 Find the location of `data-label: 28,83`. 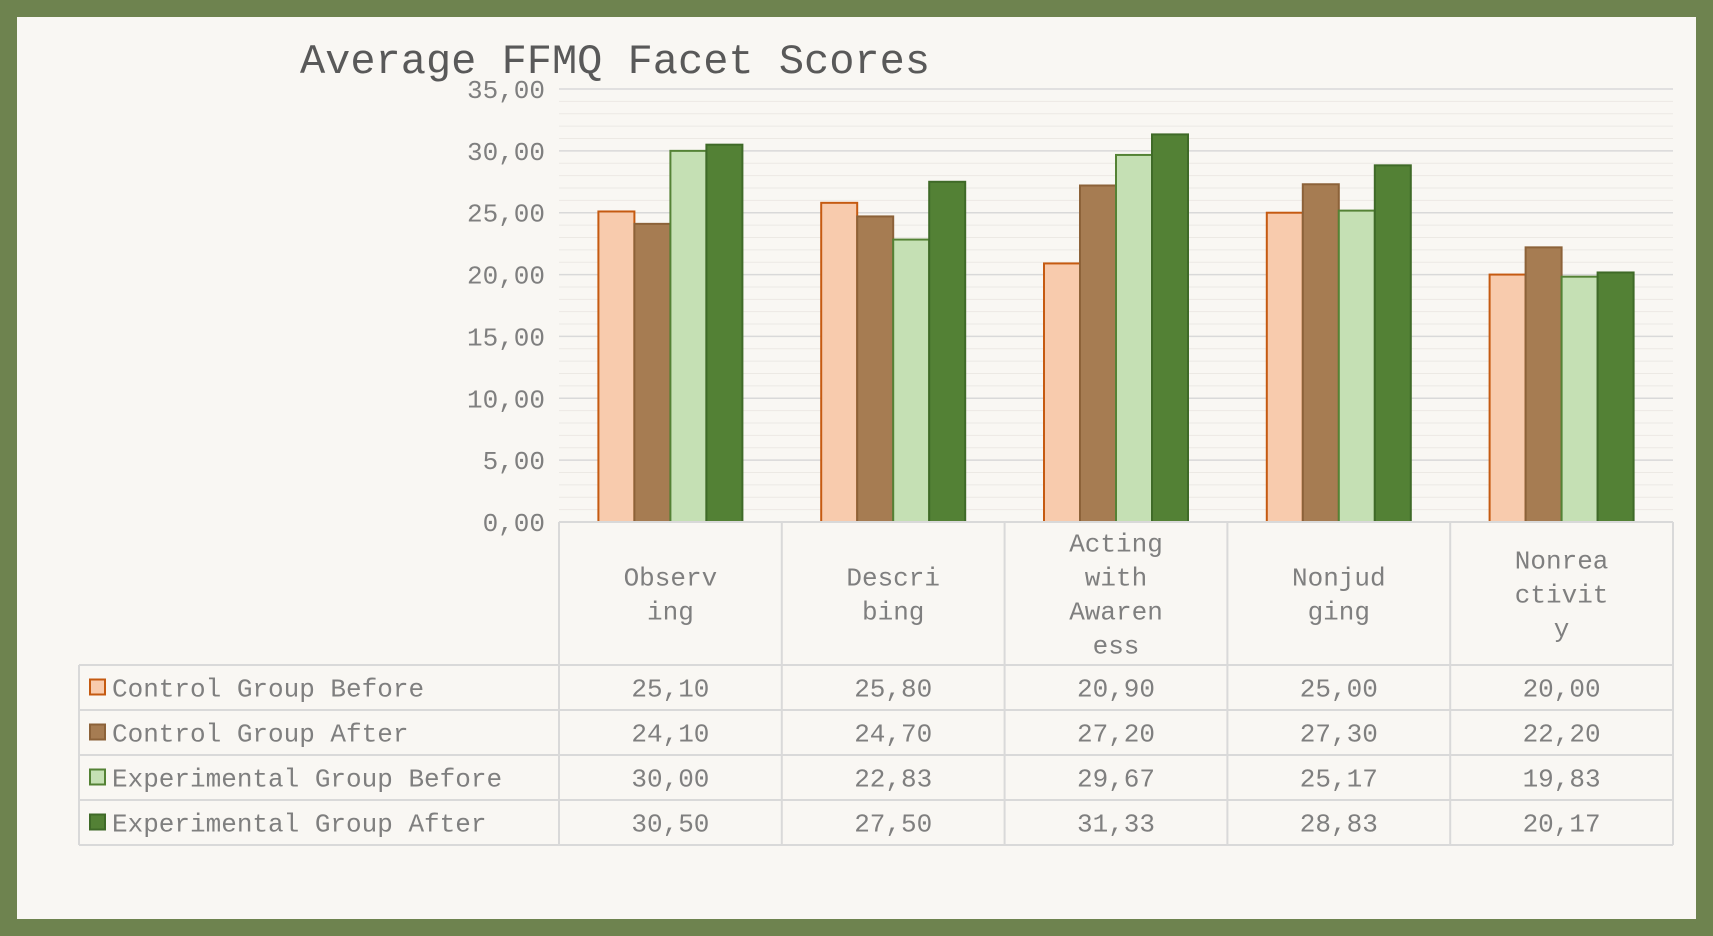

data-label: 28,83 is located at coordinates (1339, 825).